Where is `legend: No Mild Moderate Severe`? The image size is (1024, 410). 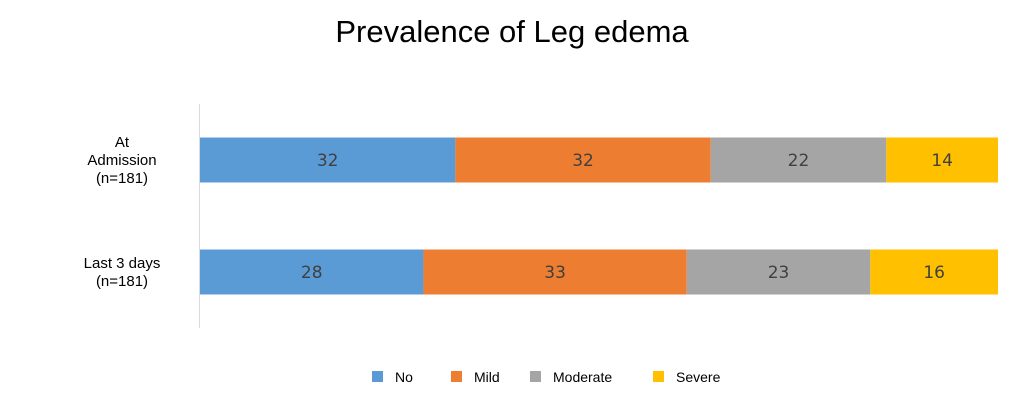 legend: No Mild Moderate Severe is located at coordinates (546, 377).